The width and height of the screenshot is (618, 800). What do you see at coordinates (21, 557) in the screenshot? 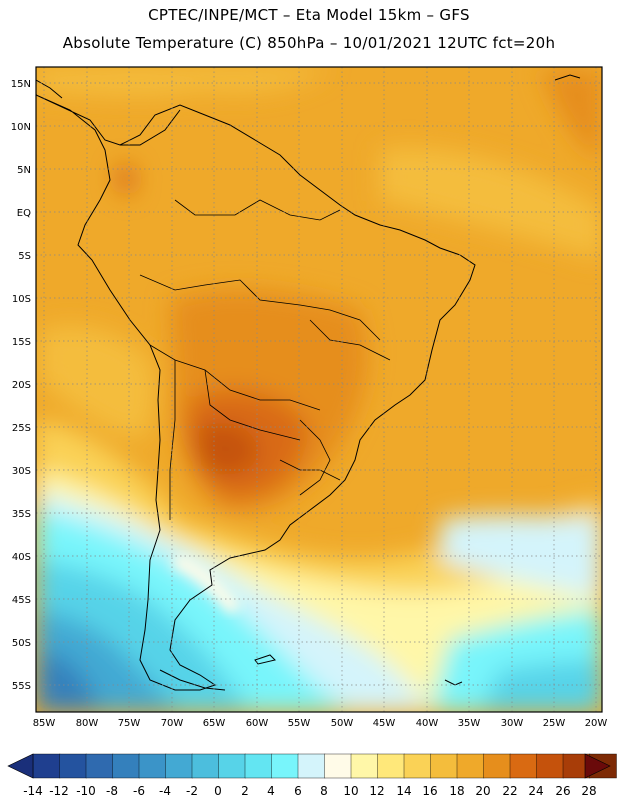
I see `lat-label: 40S` at bounding box center [21, 557].